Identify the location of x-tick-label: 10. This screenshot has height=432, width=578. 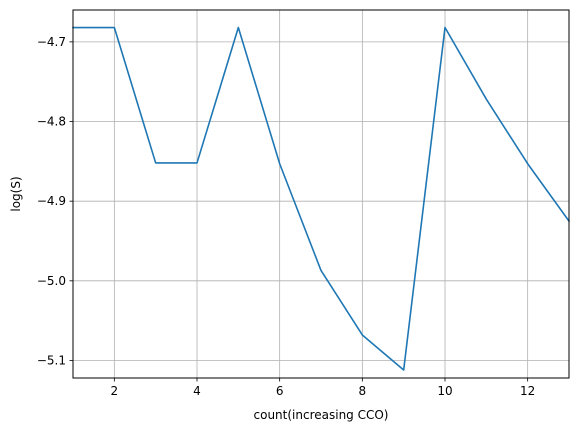
(444, 391).